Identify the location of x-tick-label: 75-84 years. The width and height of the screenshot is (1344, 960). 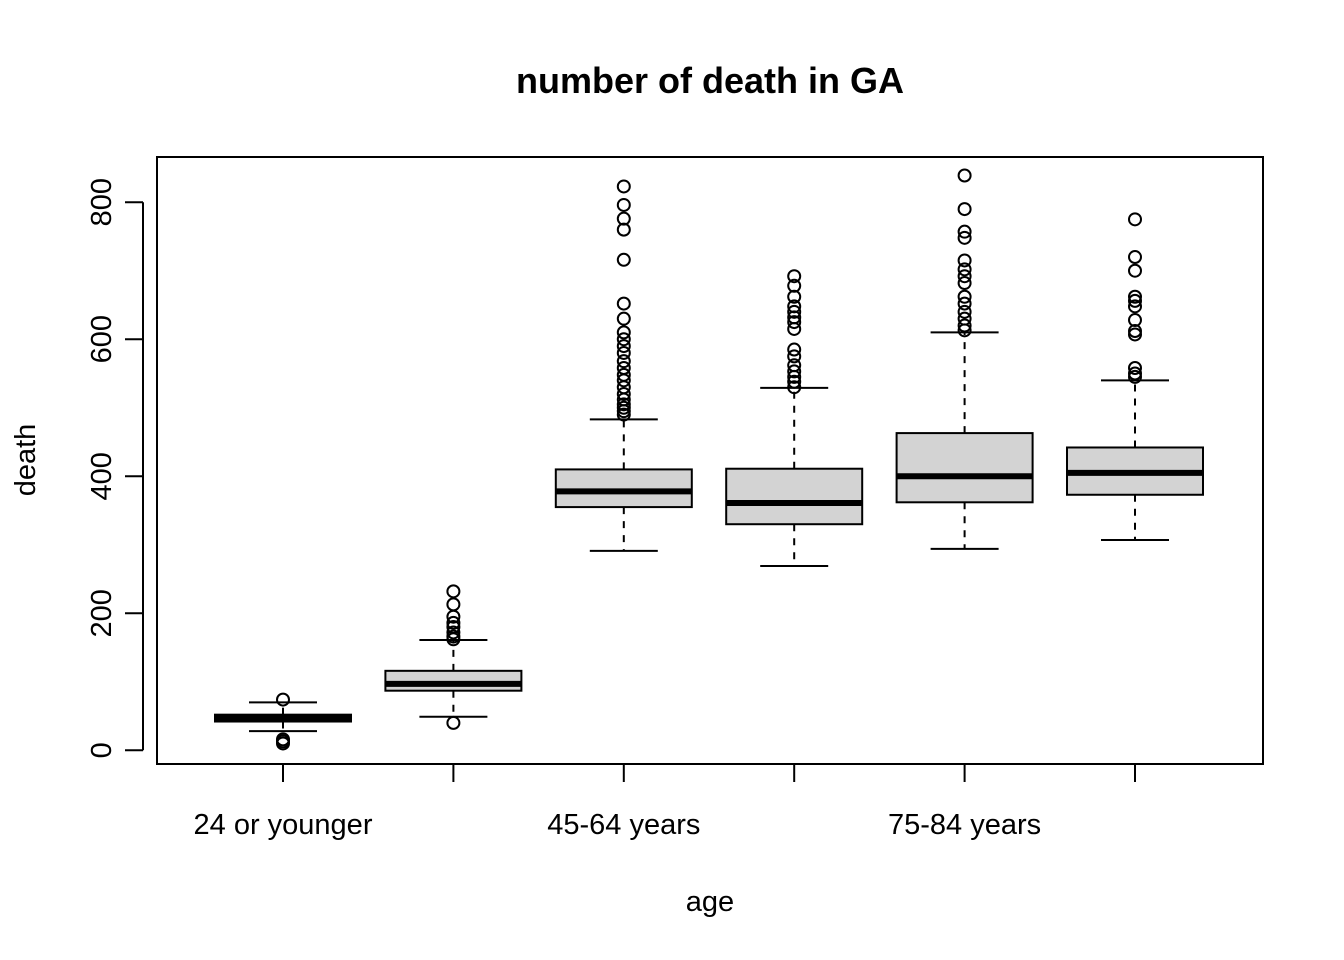
(964, 825).